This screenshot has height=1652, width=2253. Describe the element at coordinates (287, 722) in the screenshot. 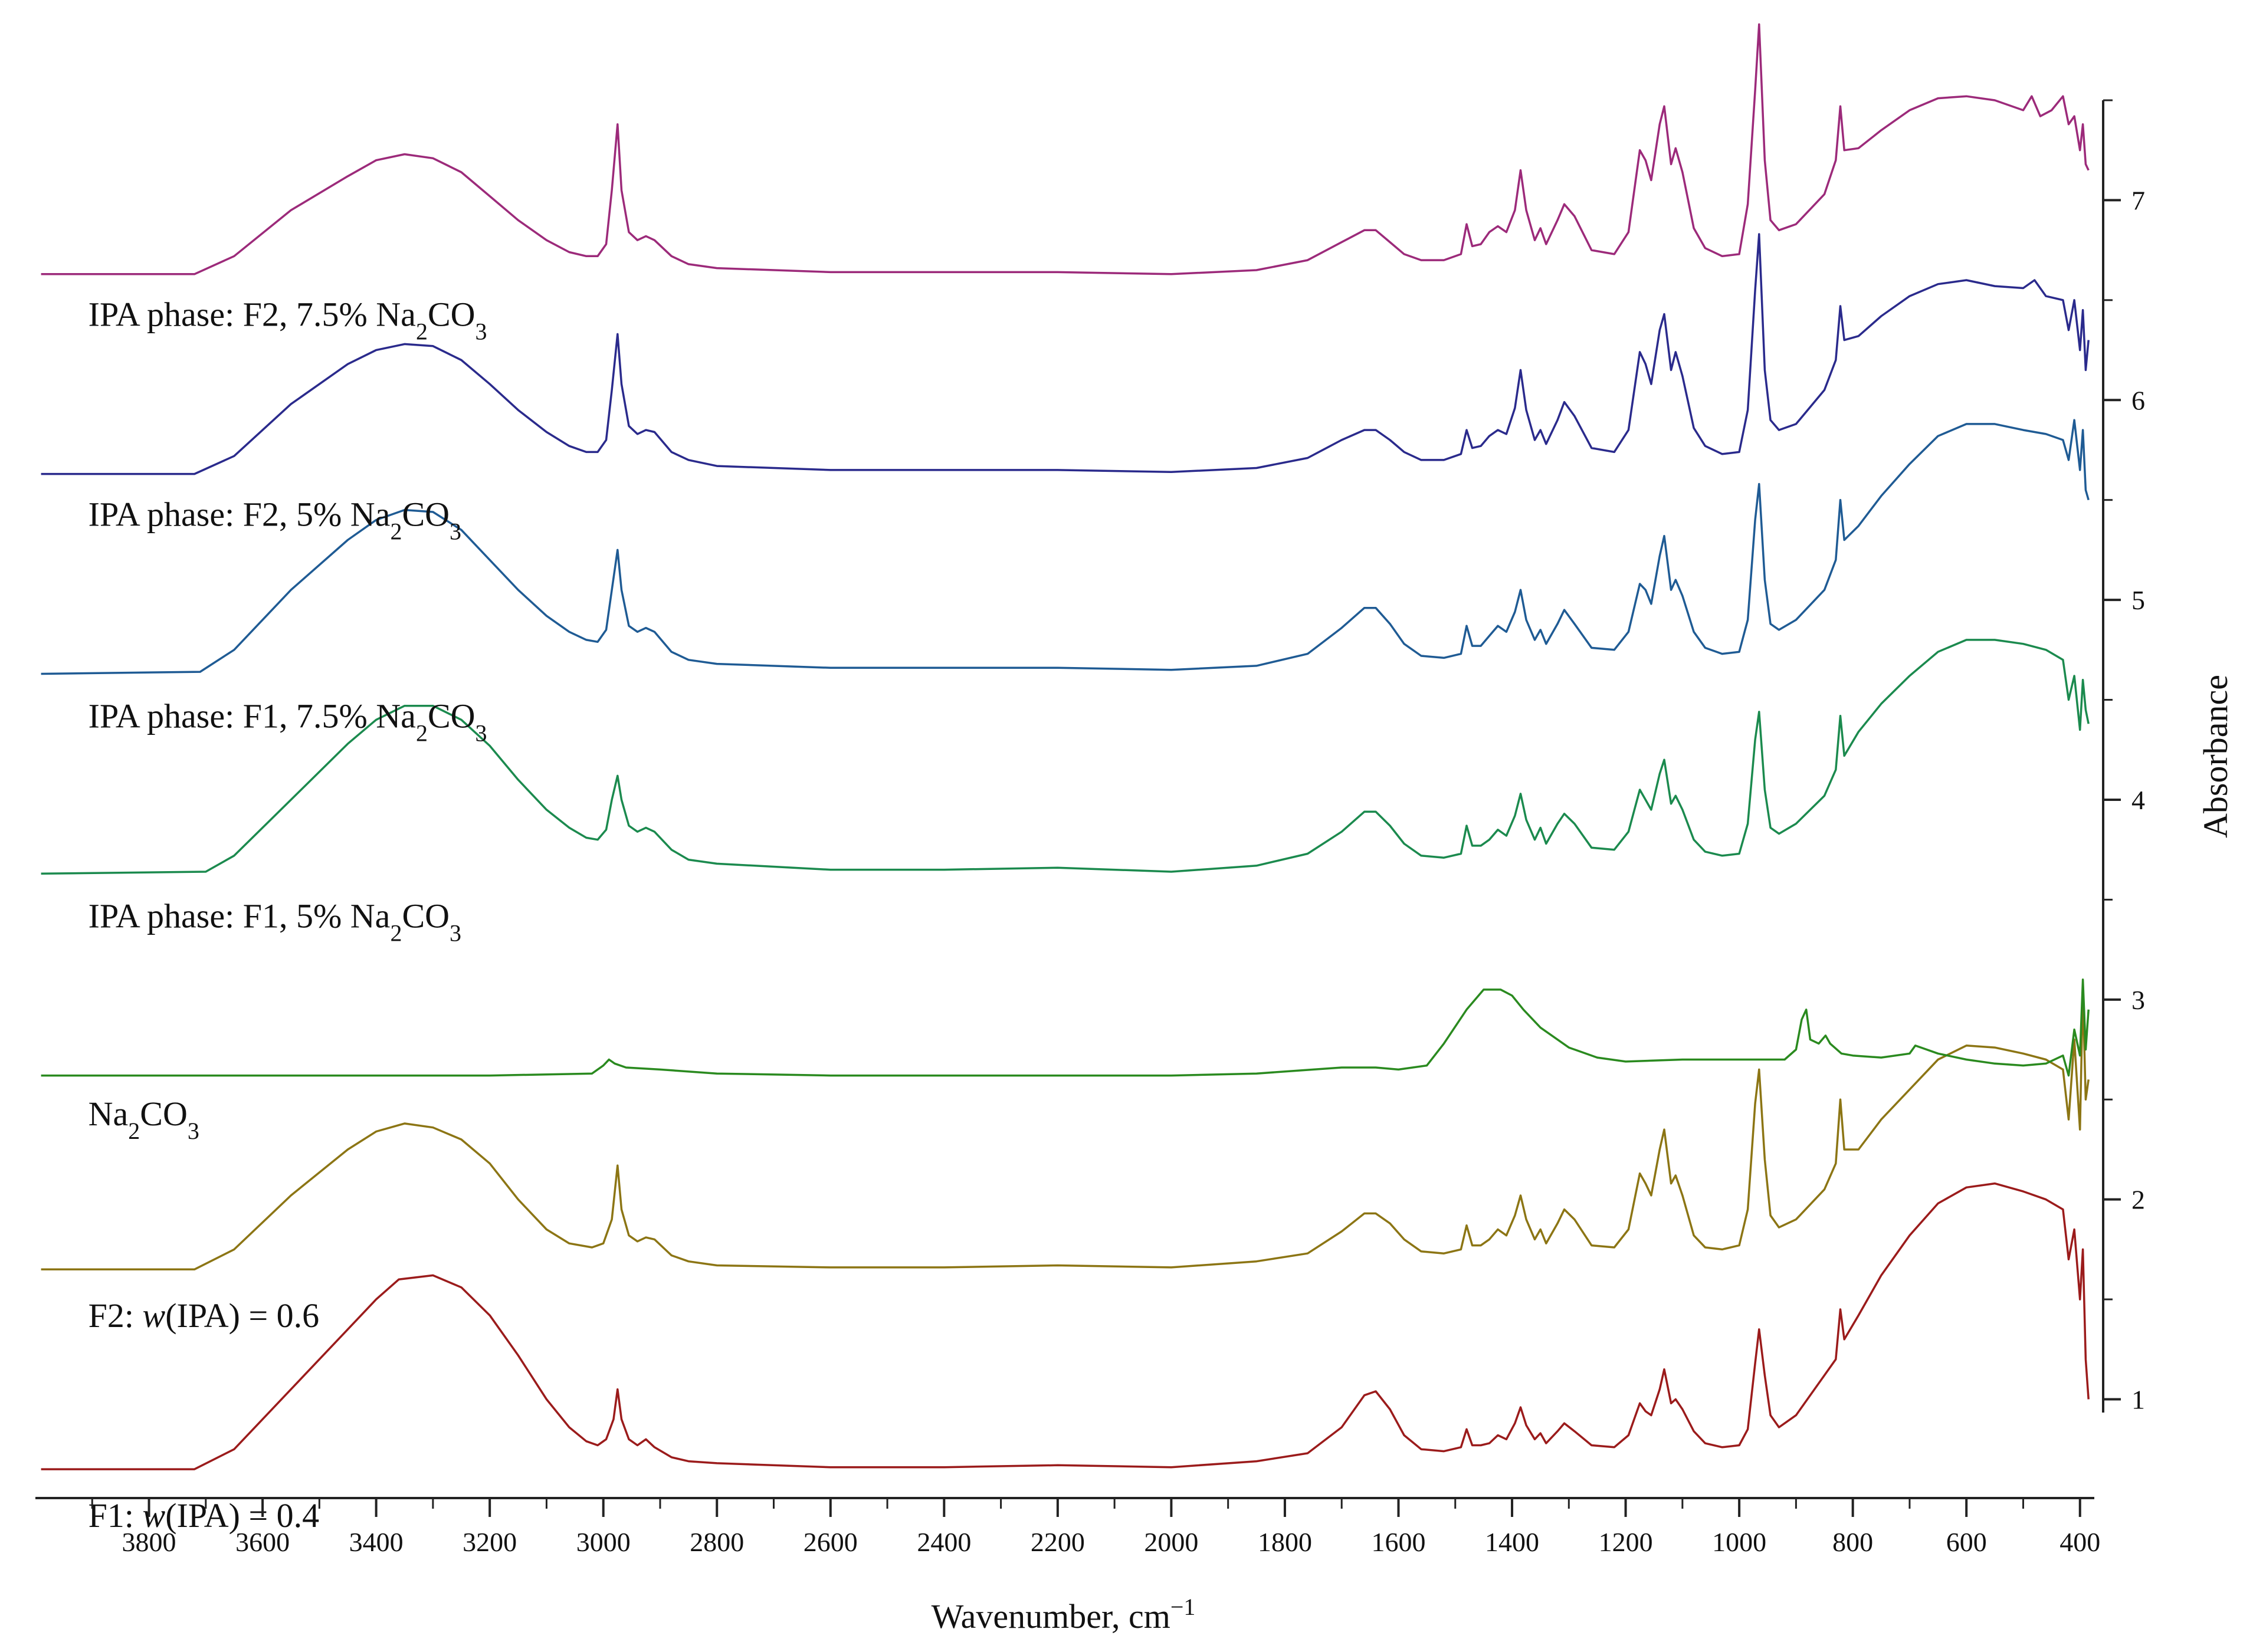

I see `series-label-ipa_f1_75: IPA phase: F1, 7.5% Na2CO3` at that location.